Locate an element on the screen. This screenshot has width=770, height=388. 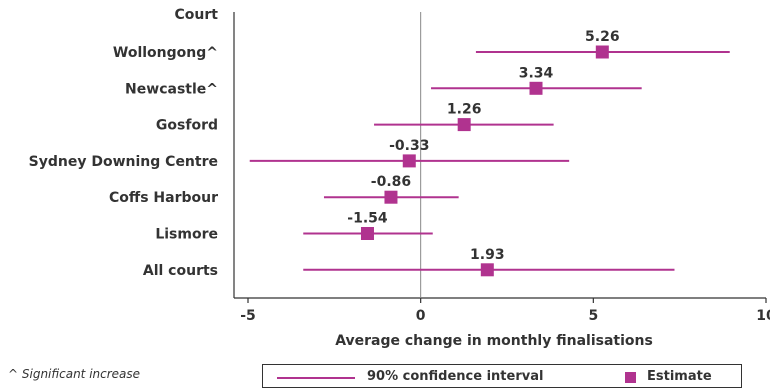
category-label: Wollongong^ is located at coordinates (165, 53).